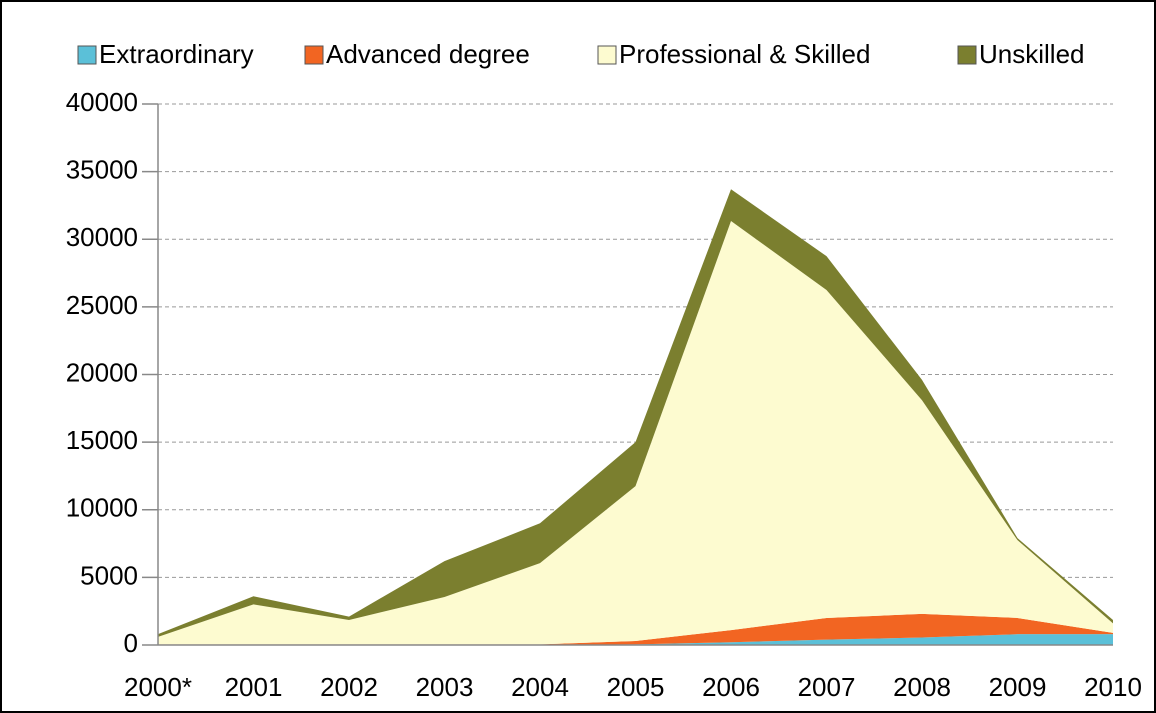  Describe the element at coordinates (102, 305) in the screenshot. I see `y-tick-label: 25000` at that location.